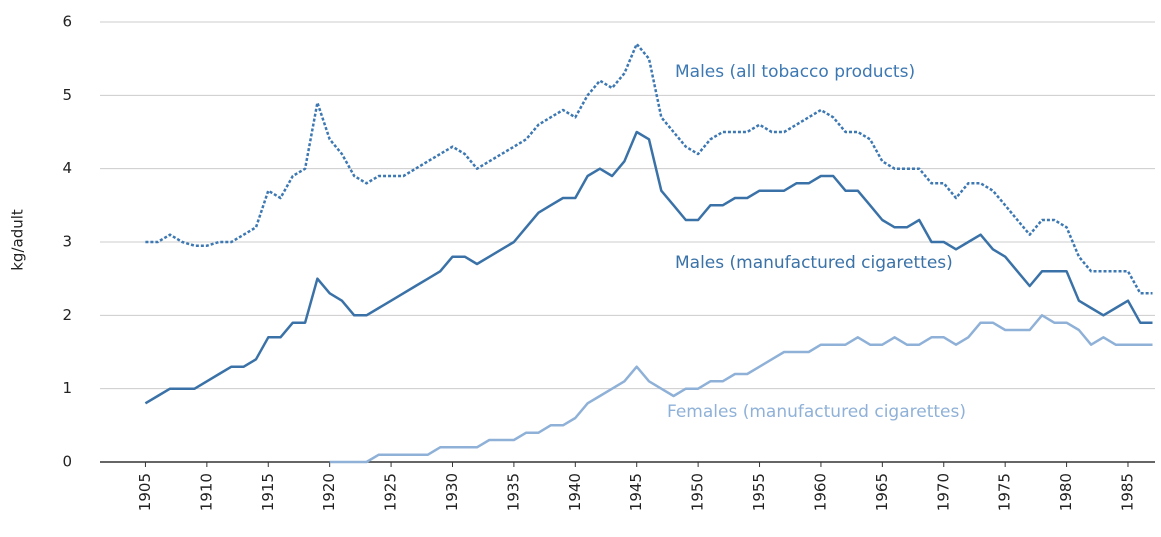  Describe the element at coordinates (18, 240) in the screenshot. I see `y-axis-label: kg/adult` at that location.